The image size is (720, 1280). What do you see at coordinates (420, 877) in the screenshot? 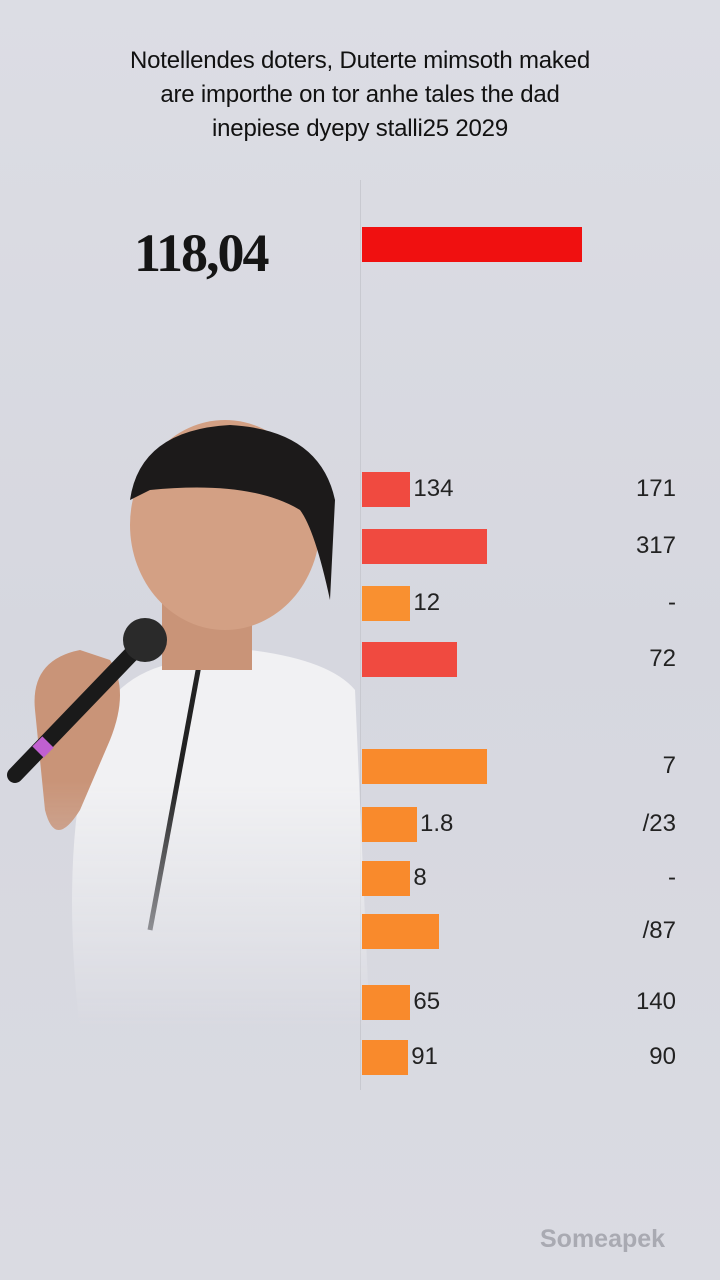
I see `bar-label: 8` at bounding box center [420, 877].